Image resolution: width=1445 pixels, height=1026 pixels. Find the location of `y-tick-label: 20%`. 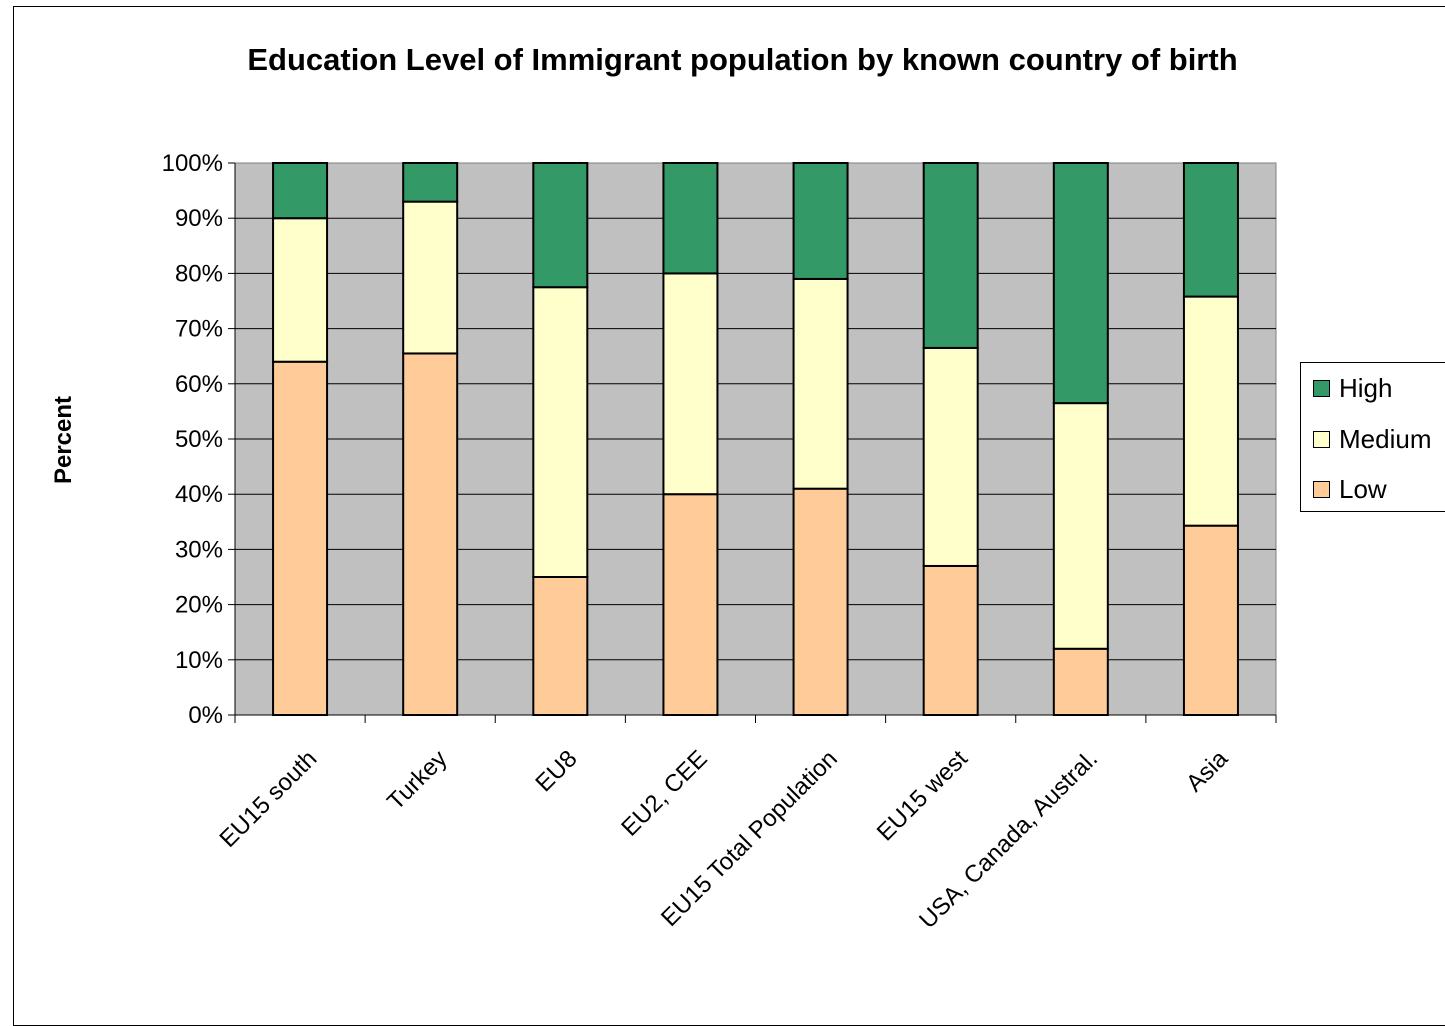

y-tick-label: 20% is located at coordinates (199, 605).